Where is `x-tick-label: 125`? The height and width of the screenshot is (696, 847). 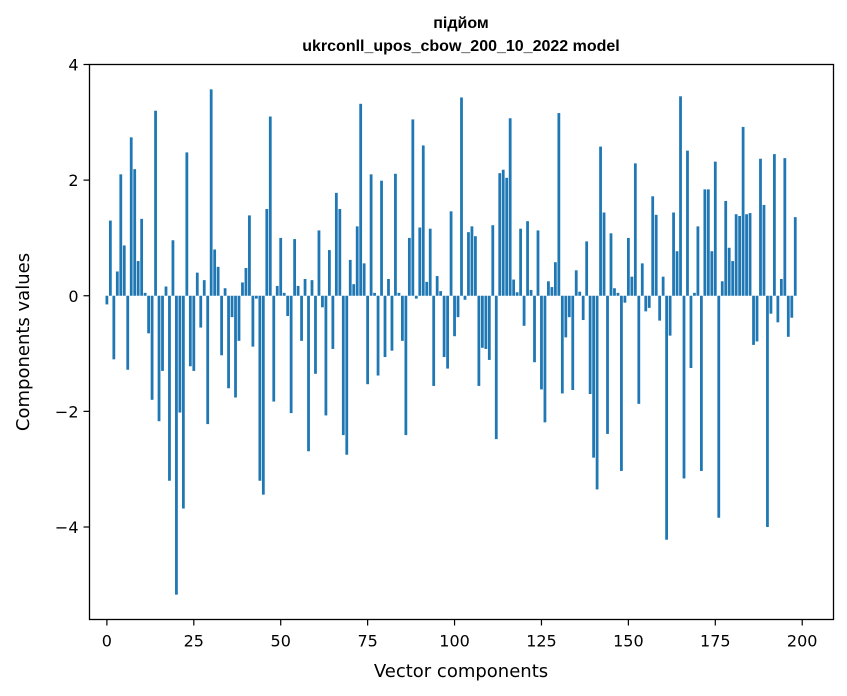
x-tick-label: 125 is located at coordinates (541, 641).